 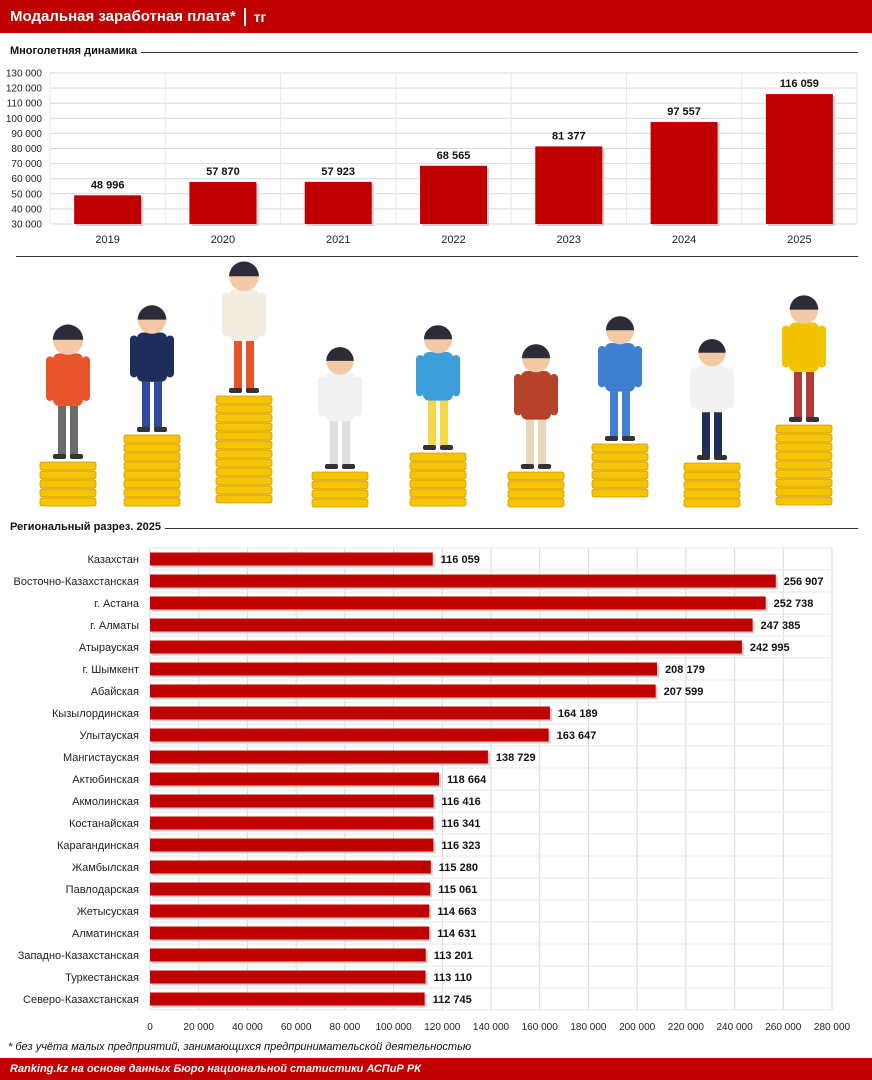 I want to click on data-label: 116 323, so click(x=460, y=846).